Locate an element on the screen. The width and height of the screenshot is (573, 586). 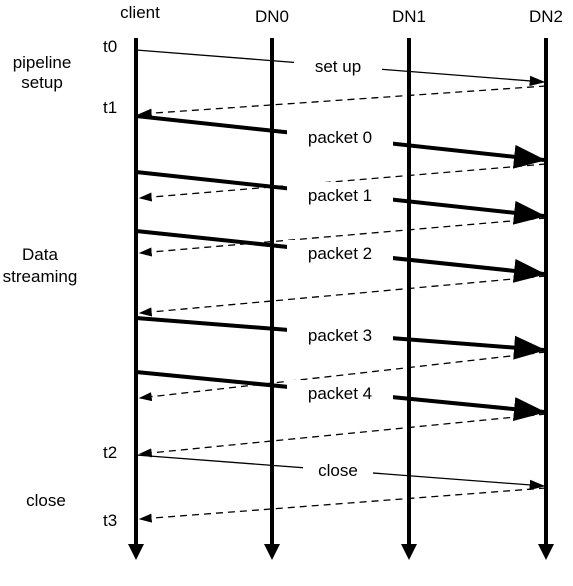
message-packet0-label-bg is located at coordinates (340, 136).